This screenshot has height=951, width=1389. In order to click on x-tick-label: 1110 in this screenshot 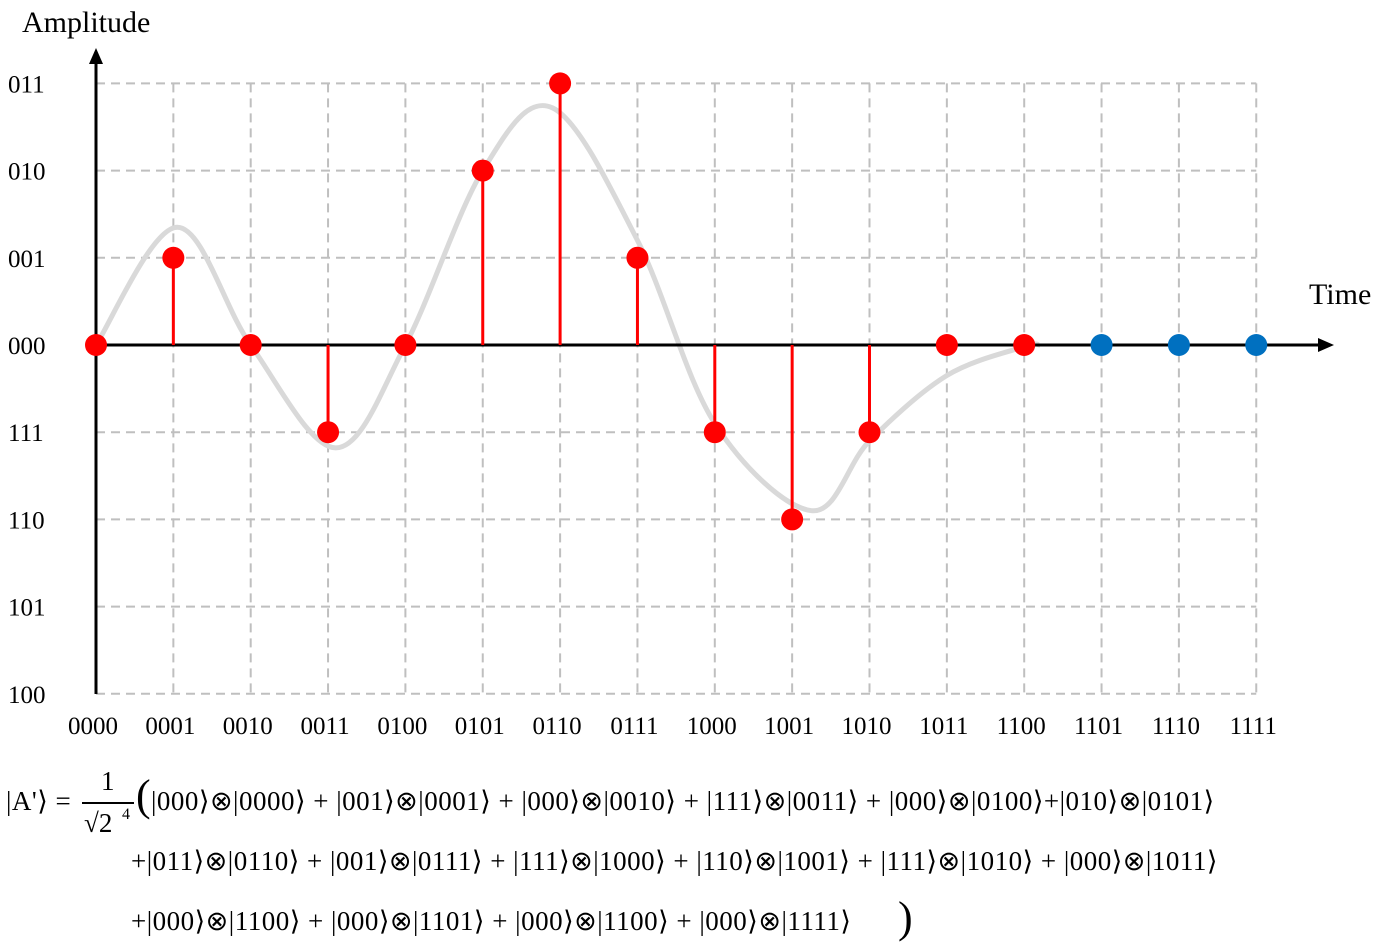, I will do `click(1176, 726)`.